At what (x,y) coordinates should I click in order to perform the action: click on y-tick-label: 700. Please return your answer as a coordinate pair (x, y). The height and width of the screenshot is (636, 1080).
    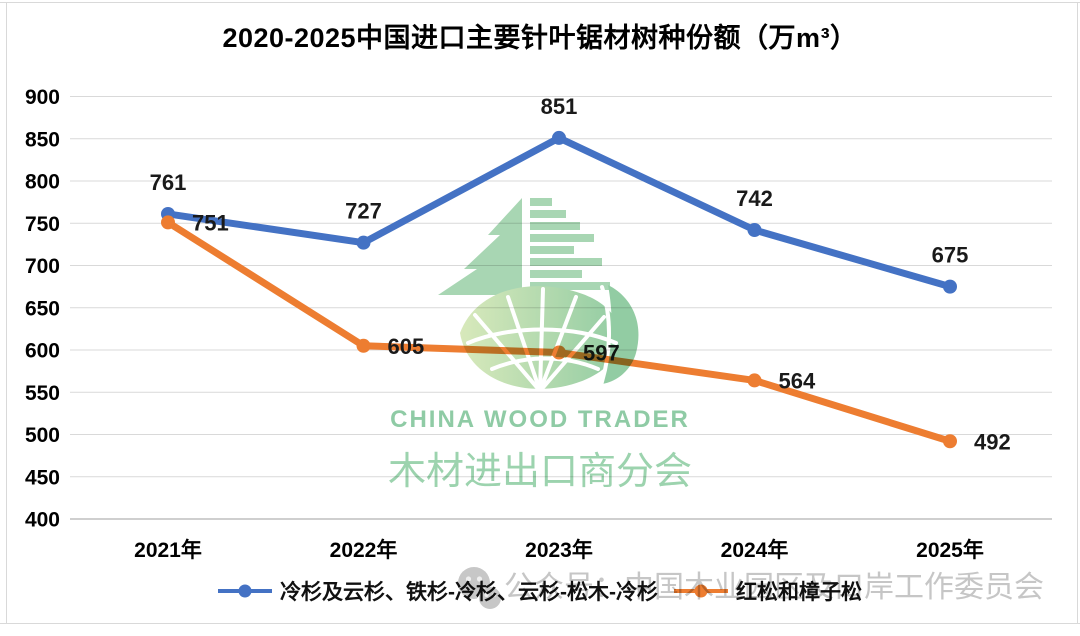
    Looking at the image, I should click on (42, 266).